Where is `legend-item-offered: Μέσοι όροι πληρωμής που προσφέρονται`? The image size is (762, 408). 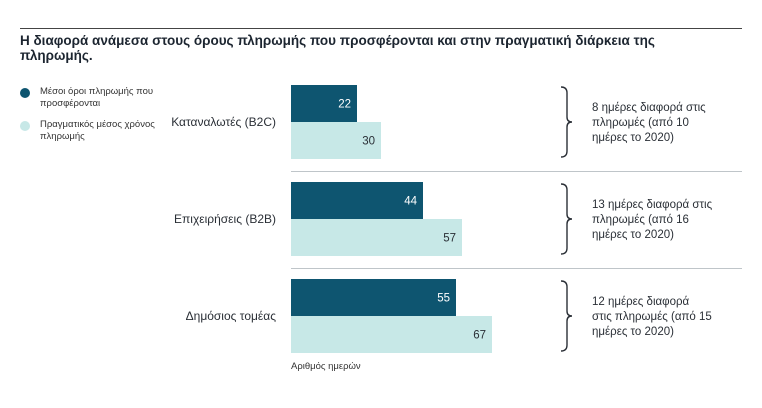
legend-item-offered: Μέσοι όροι πληρωμής που προσφέρονται is located at coordinates (100, 98).